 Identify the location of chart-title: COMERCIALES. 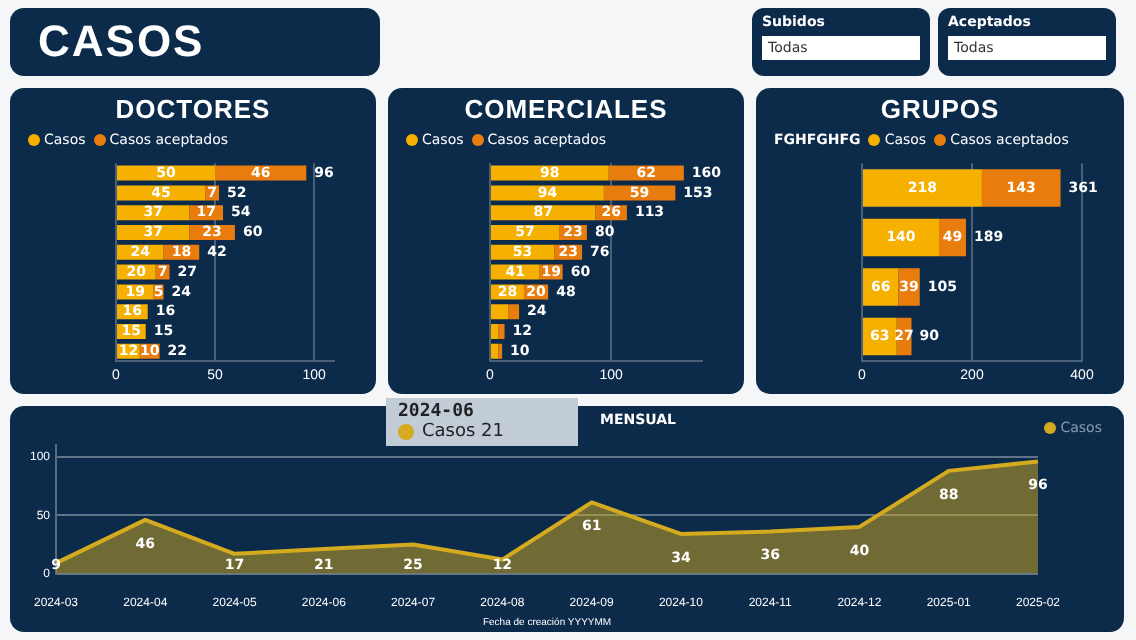
(566, 110).